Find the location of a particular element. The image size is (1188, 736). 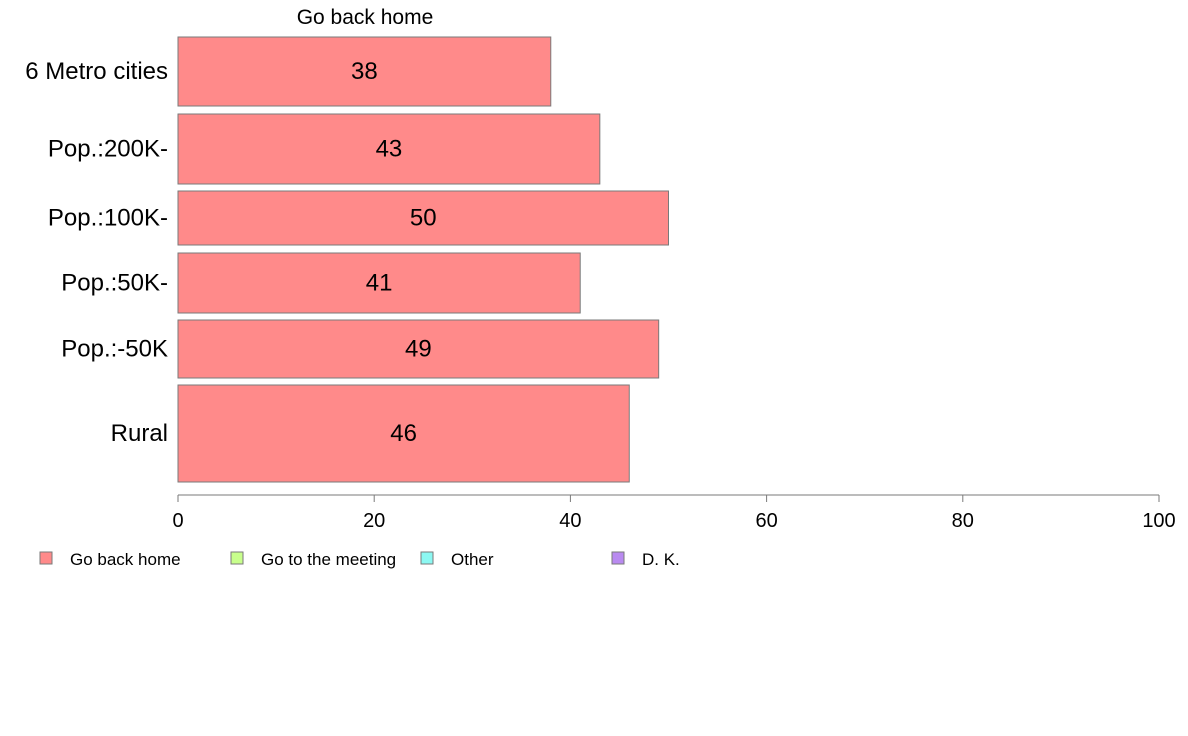

bar-value-labels-group: 38 43 50 41 49 46 is located at coordinates (394, 252).